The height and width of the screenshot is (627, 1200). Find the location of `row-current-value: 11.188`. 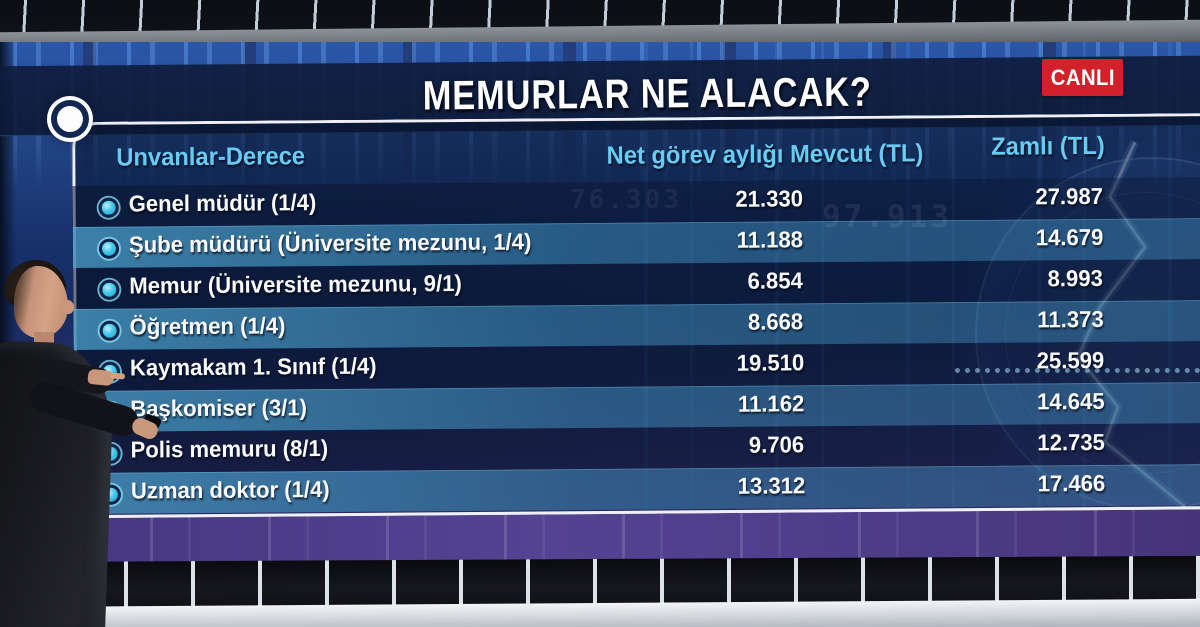

row-current-value: 11.188 is located at coordinates (770, 239).